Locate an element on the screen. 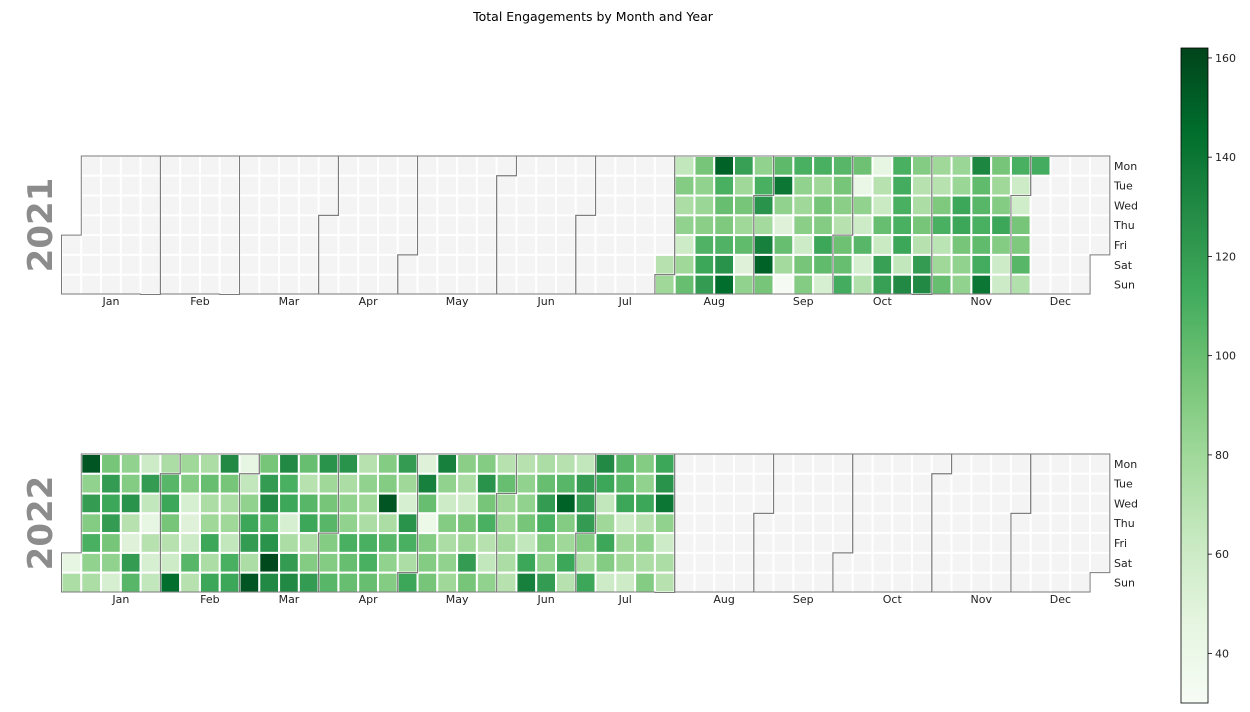  month-label: Apr is located at coordinates (369, 599).